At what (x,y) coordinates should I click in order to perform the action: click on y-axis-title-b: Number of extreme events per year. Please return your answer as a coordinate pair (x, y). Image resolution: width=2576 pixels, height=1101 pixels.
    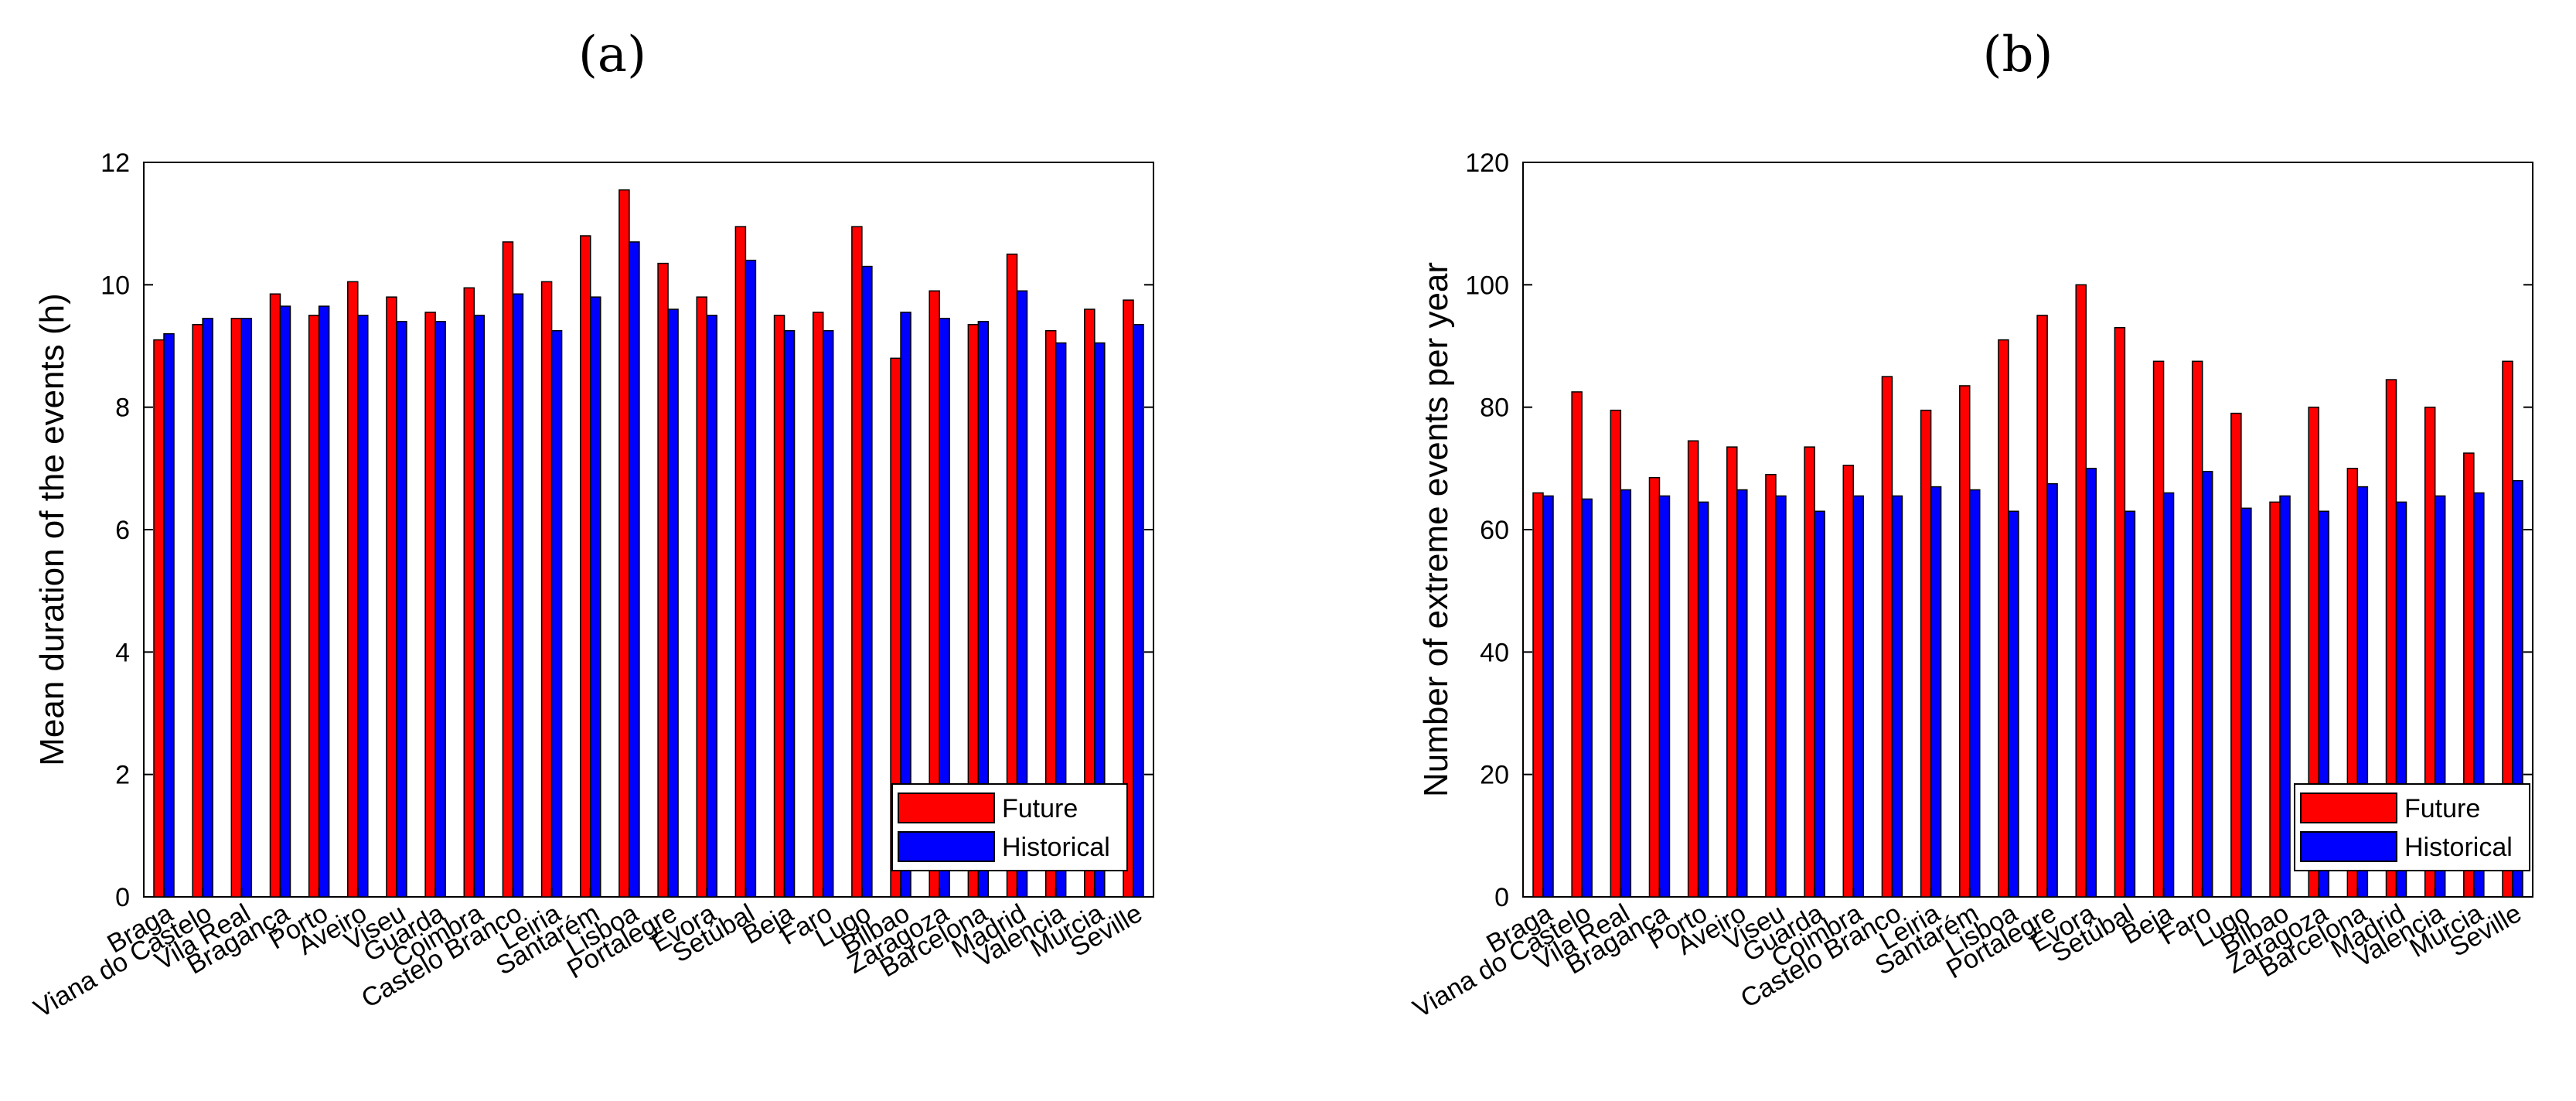
    Looking at the image, I should click on (1436, 529).